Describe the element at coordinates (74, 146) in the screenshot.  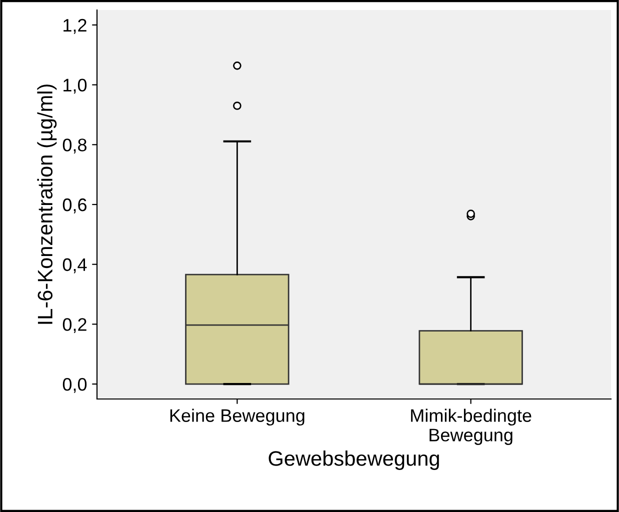
I see `y-tick-label: 0,8` at that location.